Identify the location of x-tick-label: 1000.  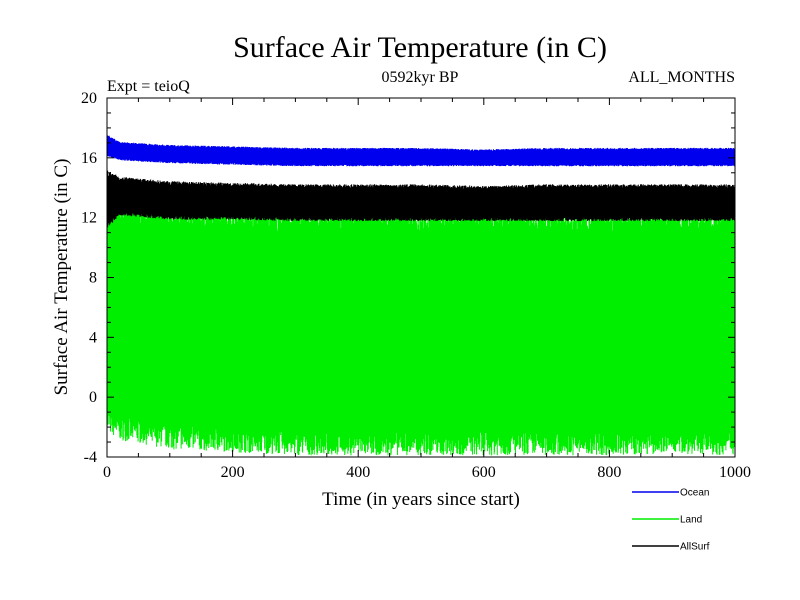
(735, 472).